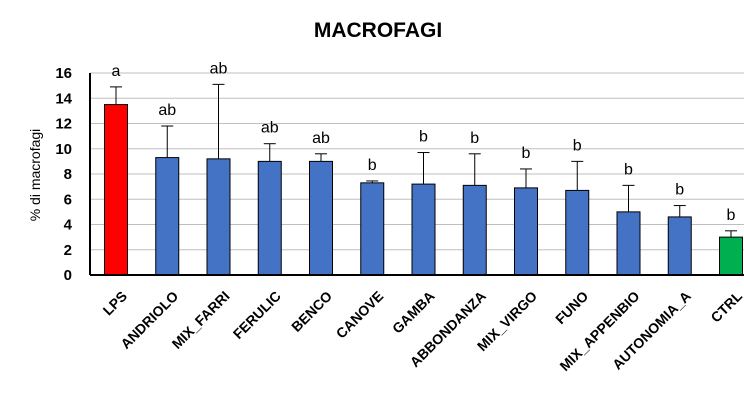  I want to click on bar-andriolo, so click(167, 216).